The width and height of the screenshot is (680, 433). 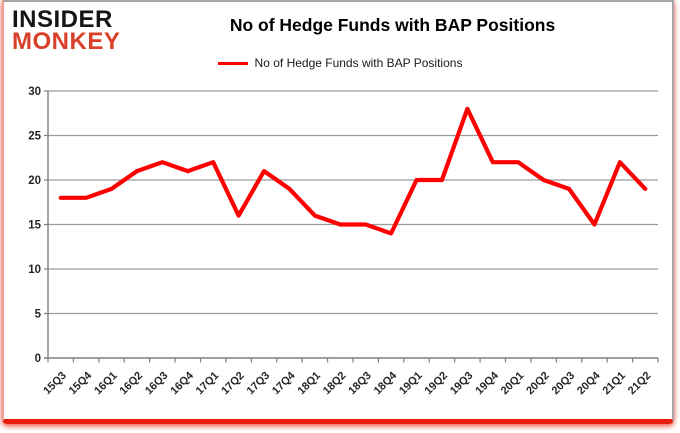 I want to click on svg-text: 20, so click(x=34, y=181).